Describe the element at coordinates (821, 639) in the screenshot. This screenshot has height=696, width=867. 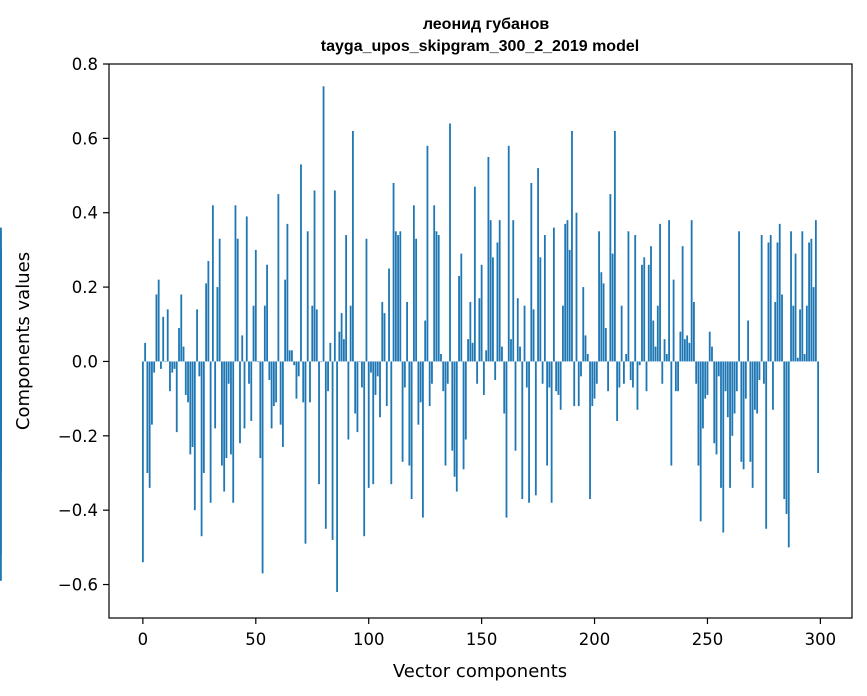
I see `x-tick-label: 300` at that location.